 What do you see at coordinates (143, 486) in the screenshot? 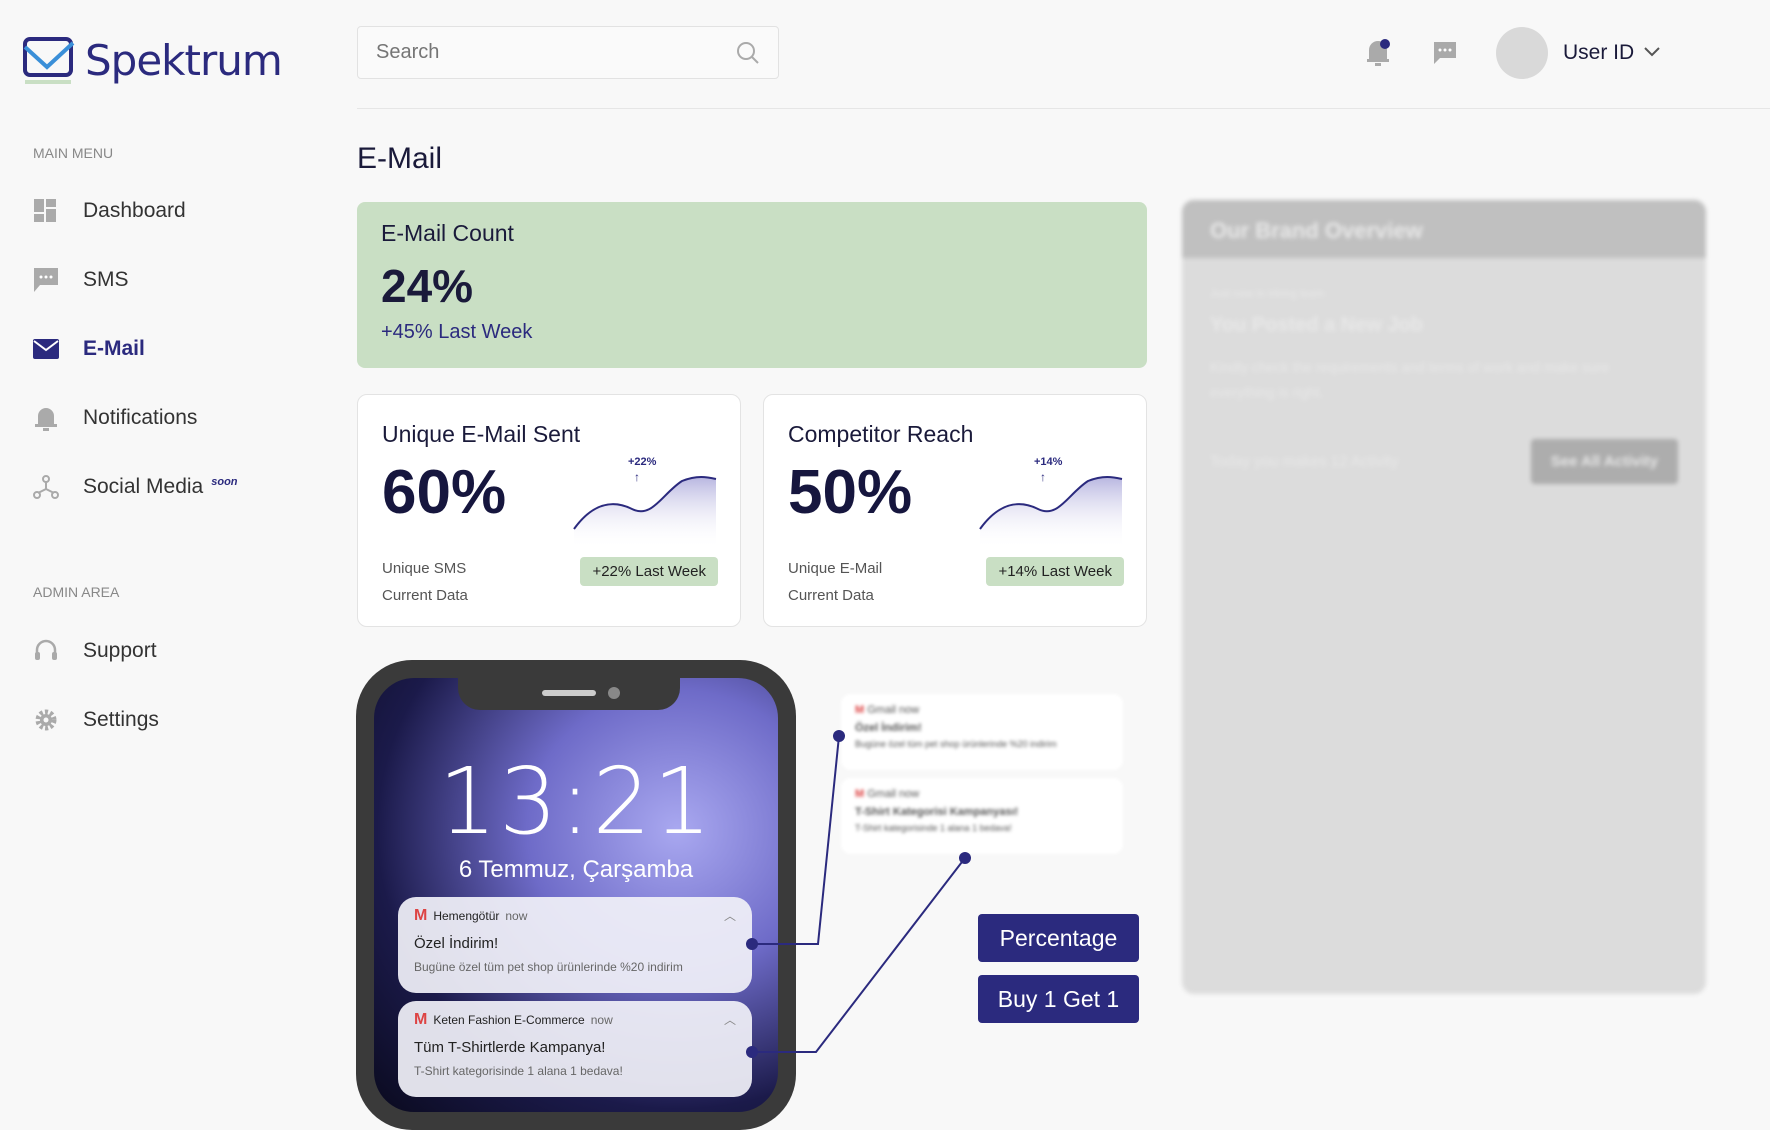
I see `sidebar-item-label: Social Media` at bounding box center [143, 486].